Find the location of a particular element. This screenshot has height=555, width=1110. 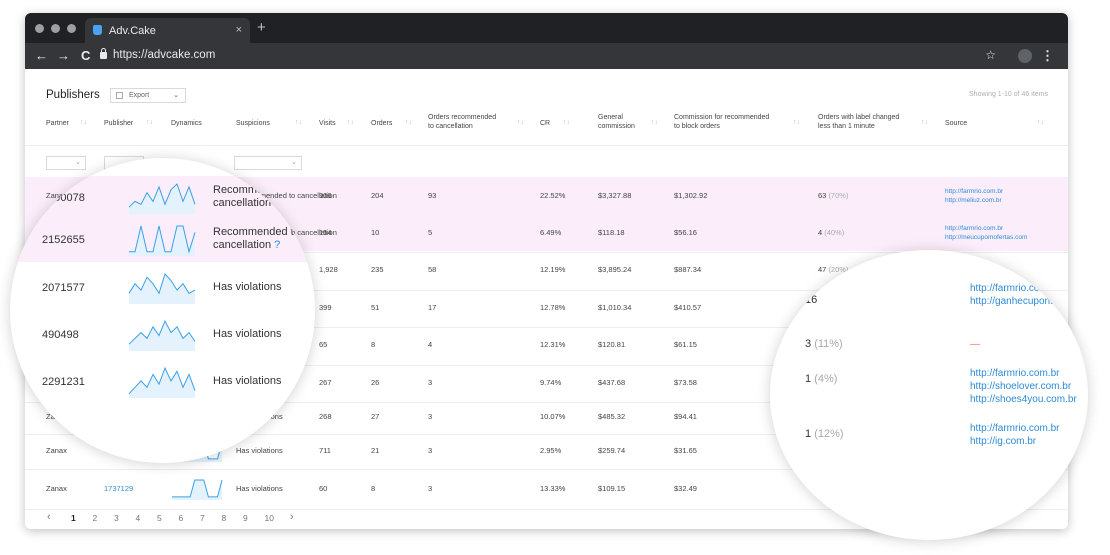

col-source: Source is located at coordinates (956, 123).